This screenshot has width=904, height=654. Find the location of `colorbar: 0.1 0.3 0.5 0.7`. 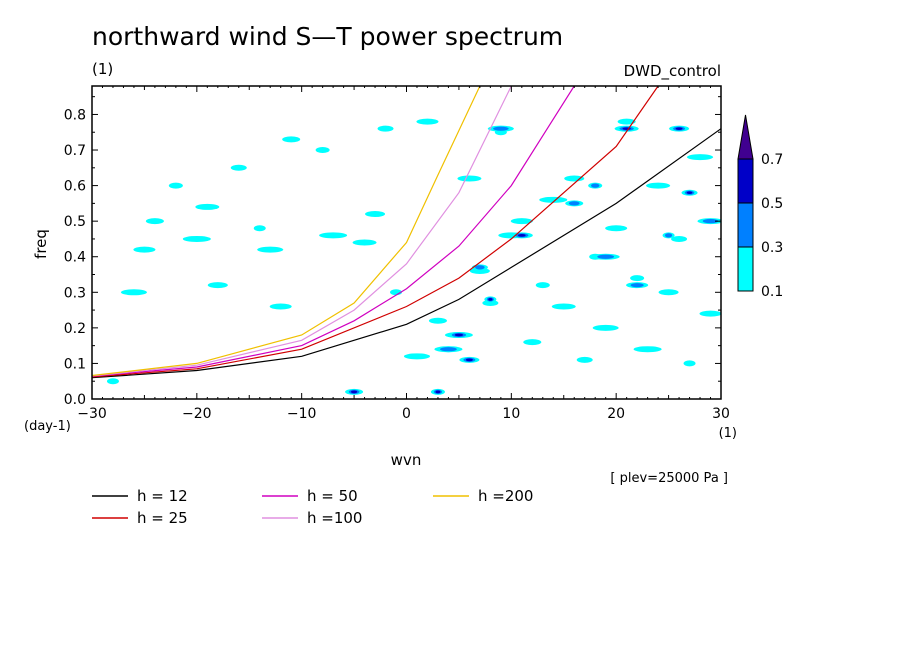

colorbar: 0.1 0.3 0.5 0.7 is located at coordinates (760, 207).